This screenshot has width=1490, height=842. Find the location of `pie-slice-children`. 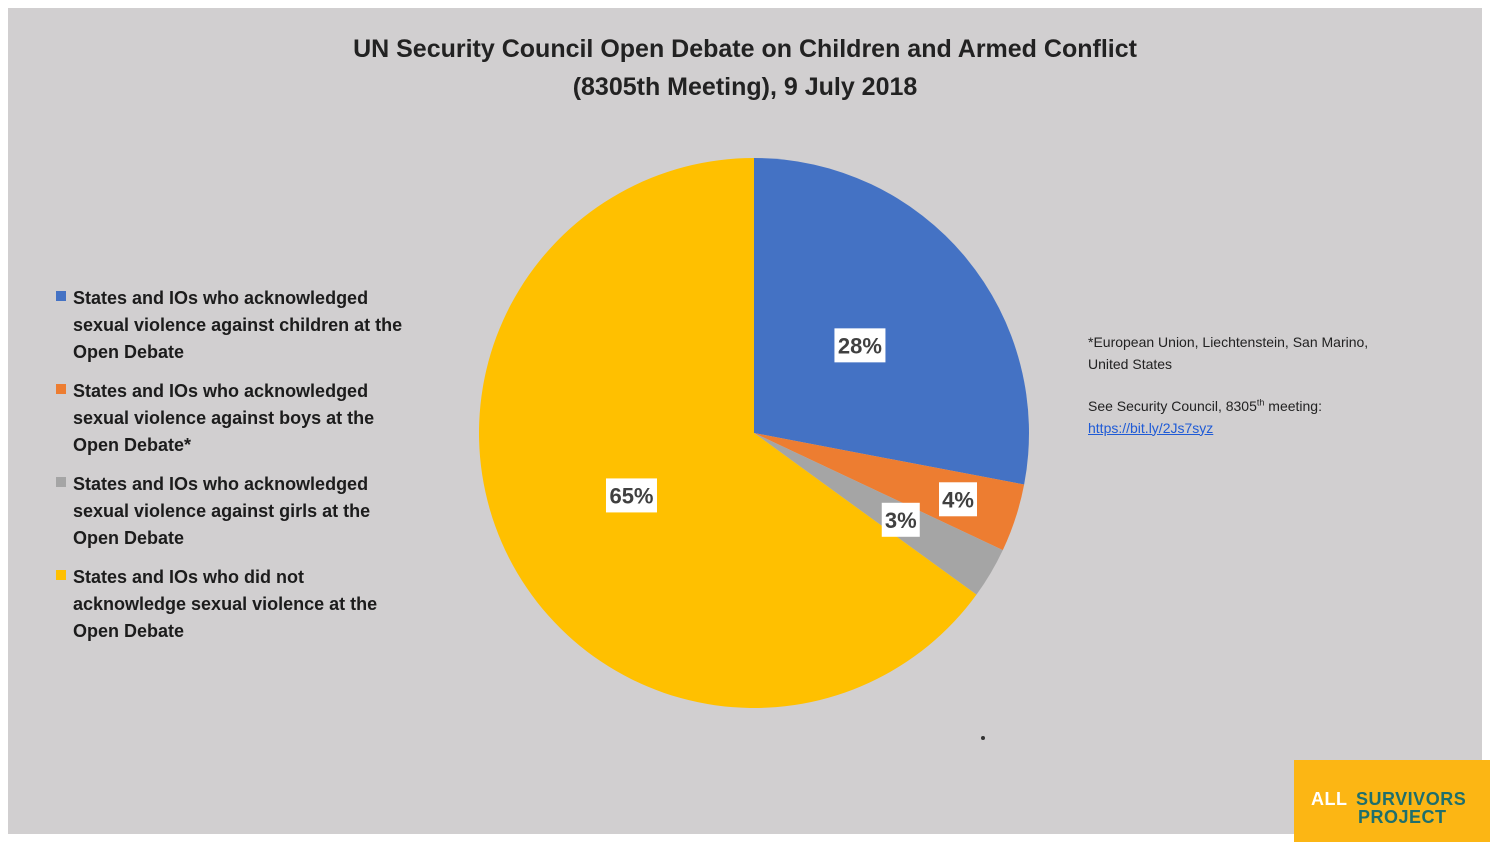

pie-slice-children is located at coordinates (891, 321).